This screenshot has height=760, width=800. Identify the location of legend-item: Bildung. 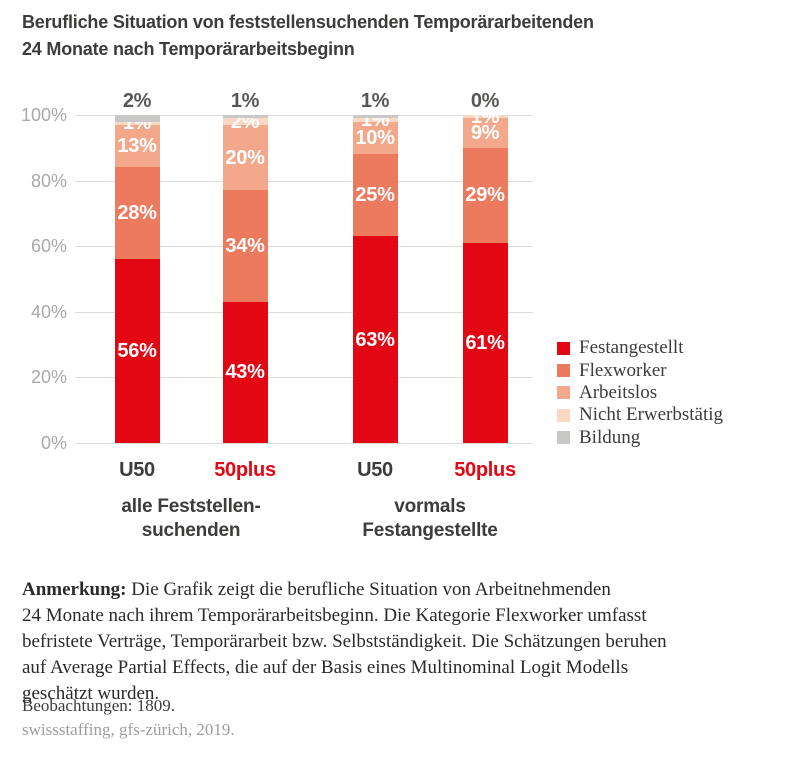
(640, 438).